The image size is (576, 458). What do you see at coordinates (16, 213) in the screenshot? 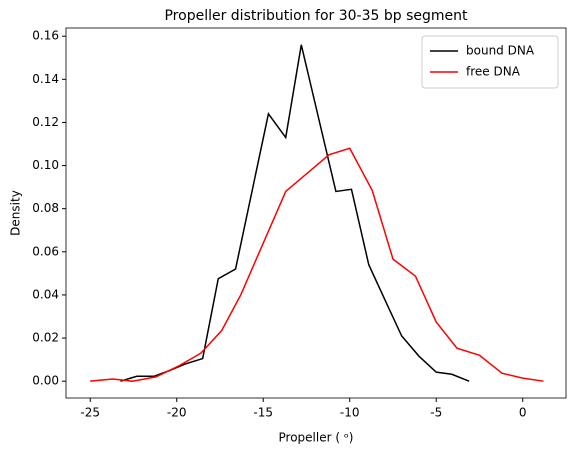
I see `y-axis-label: Density` at bounding box center [16, 213].